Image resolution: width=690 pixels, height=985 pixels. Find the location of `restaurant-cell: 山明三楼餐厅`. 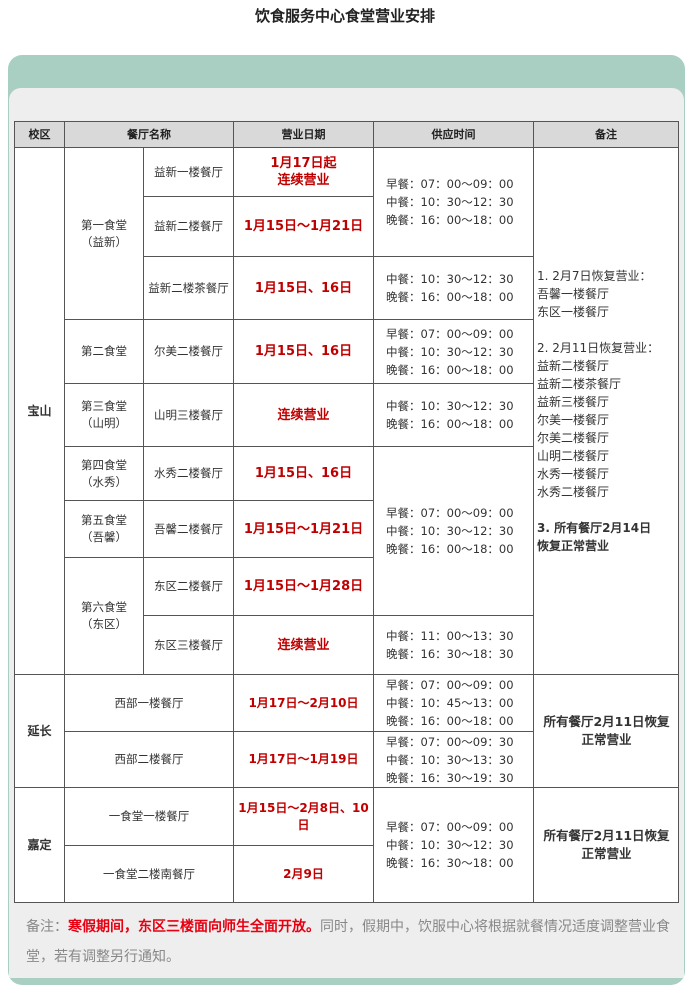

restaurant-cell: 山明三楼餐厅 is located at coordinates (188, 415).